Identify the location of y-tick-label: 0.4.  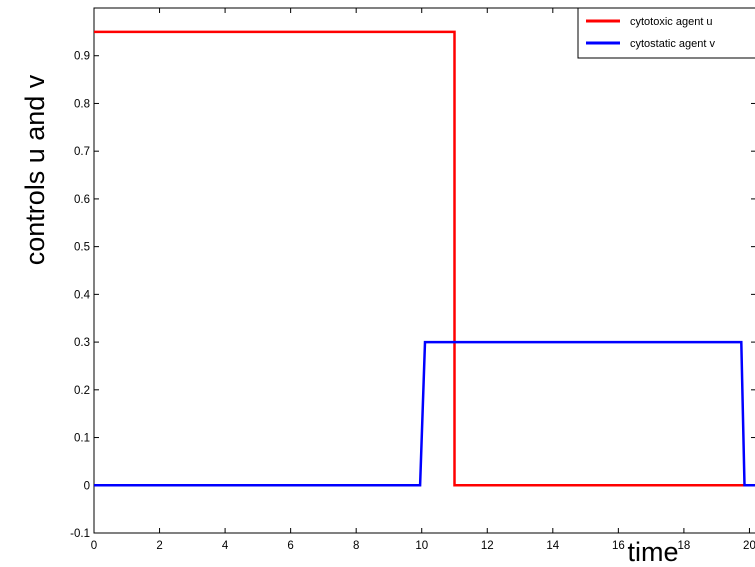
(82, 295).